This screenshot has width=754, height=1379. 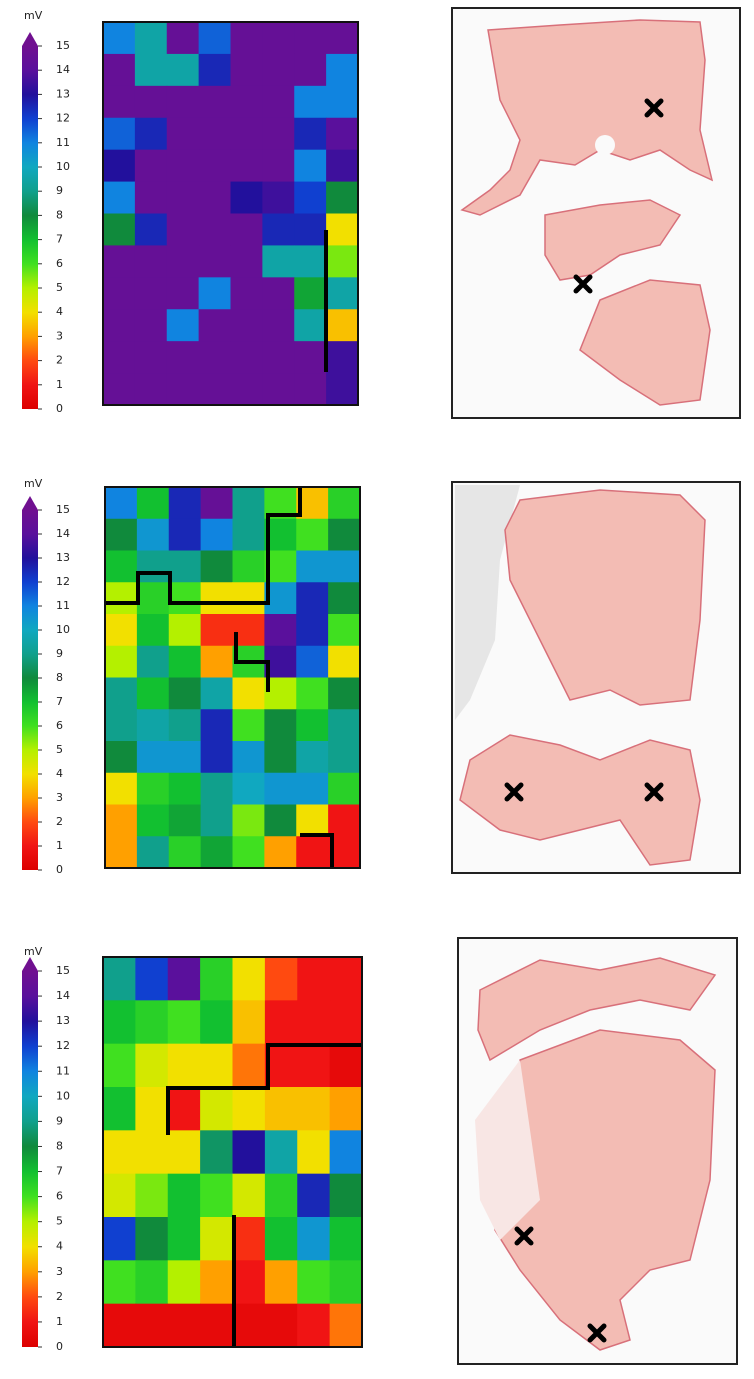 What do you see at coordinates (59, 311) in the screenshot?
I see `colorbar-tick-label: 4` at bounding box center [59, 311].